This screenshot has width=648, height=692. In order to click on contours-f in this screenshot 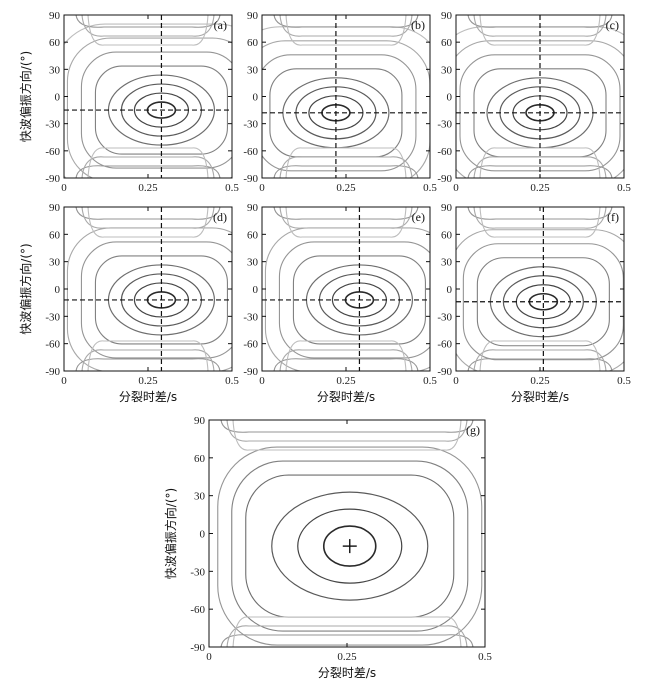, I will do `click(540, 289)`.